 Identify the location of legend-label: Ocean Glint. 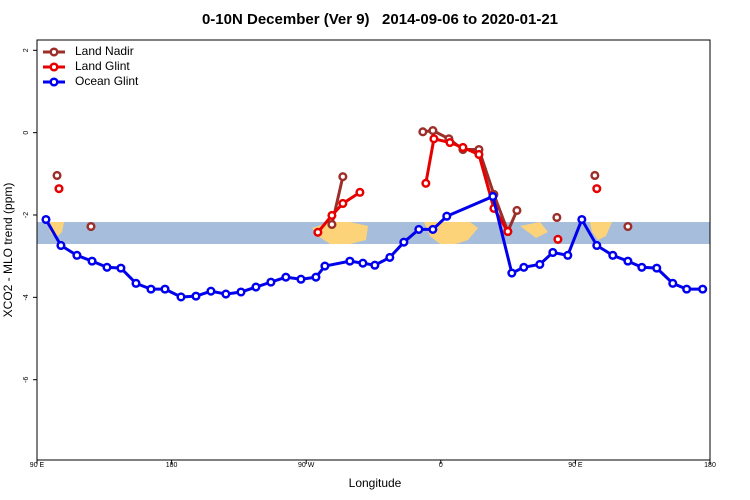
(107, 81).